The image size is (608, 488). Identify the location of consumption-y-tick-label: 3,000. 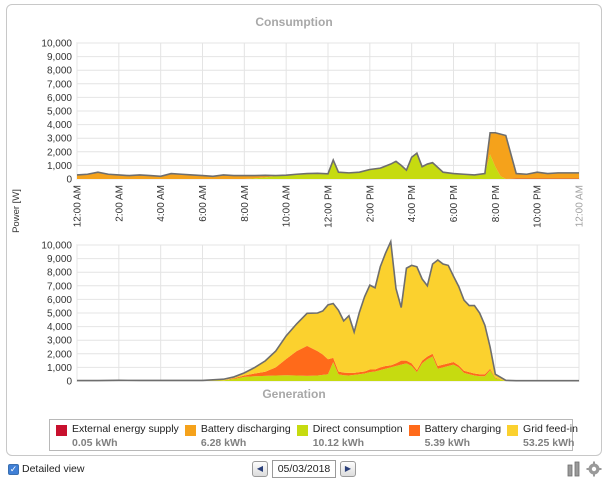
(59, 139).